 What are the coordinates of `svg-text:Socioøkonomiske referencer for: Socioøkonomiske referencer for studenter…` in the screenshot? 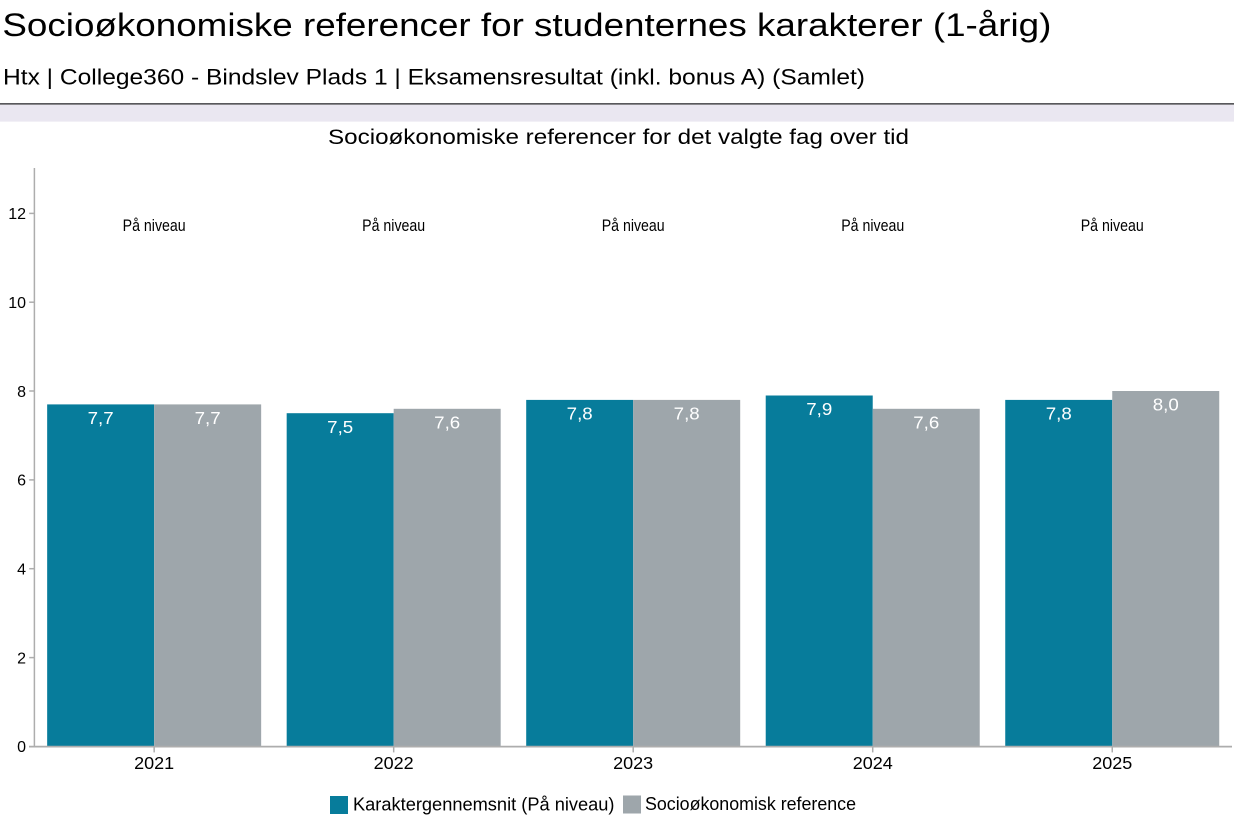 It's located at (526, 25).